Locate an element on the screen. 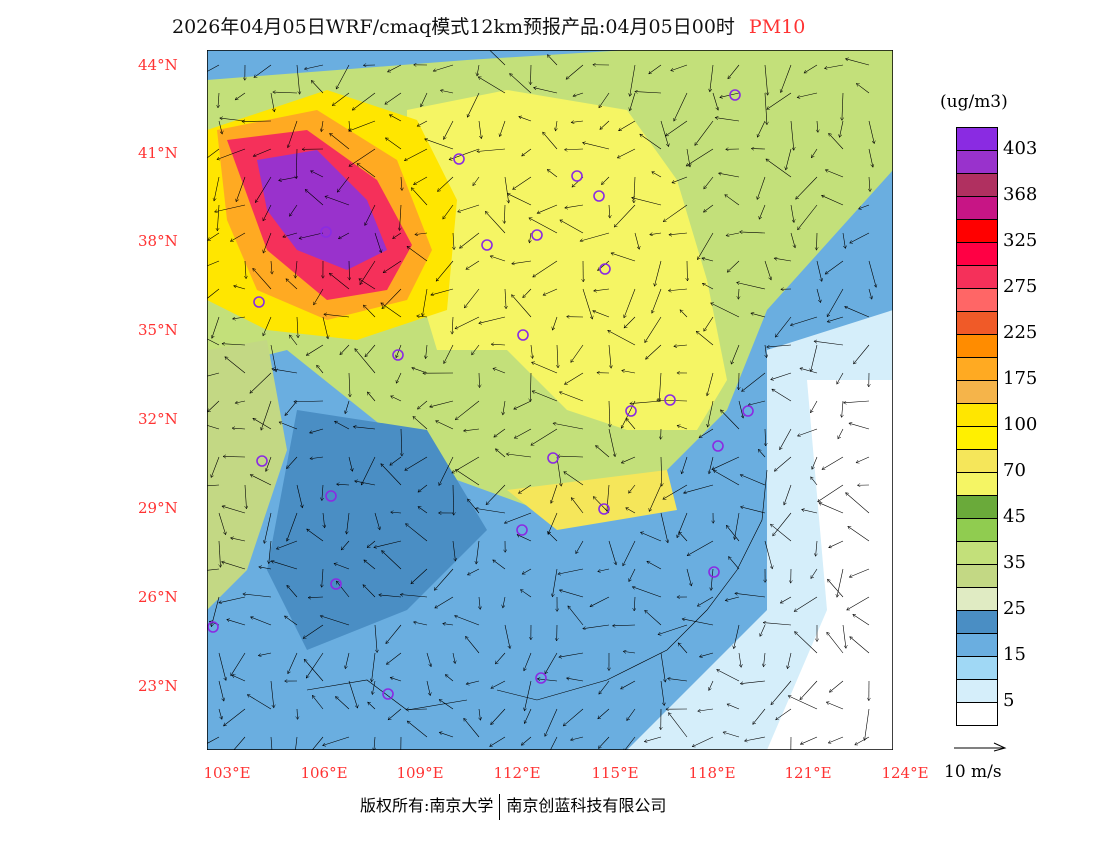  lat-label: 32°N is located at coordinates (158, 419).